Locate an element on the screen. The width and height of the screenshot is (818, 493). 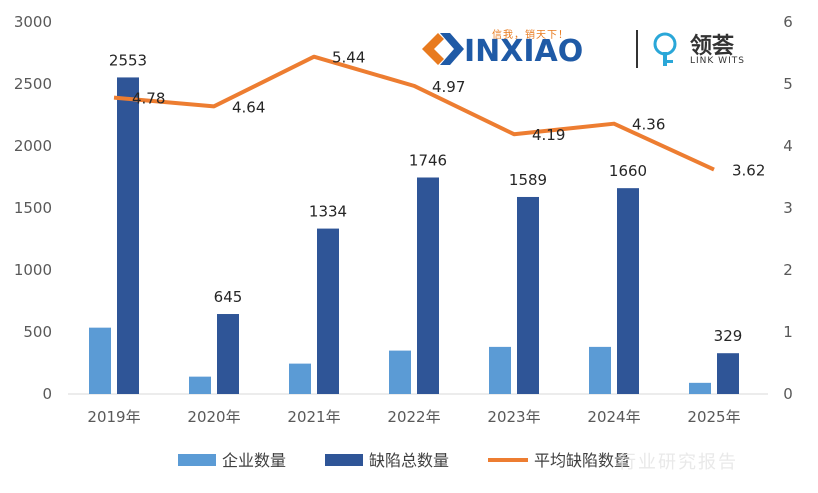
logo-slogan: 信我，销天下！ is located at coordinates (530, 35).